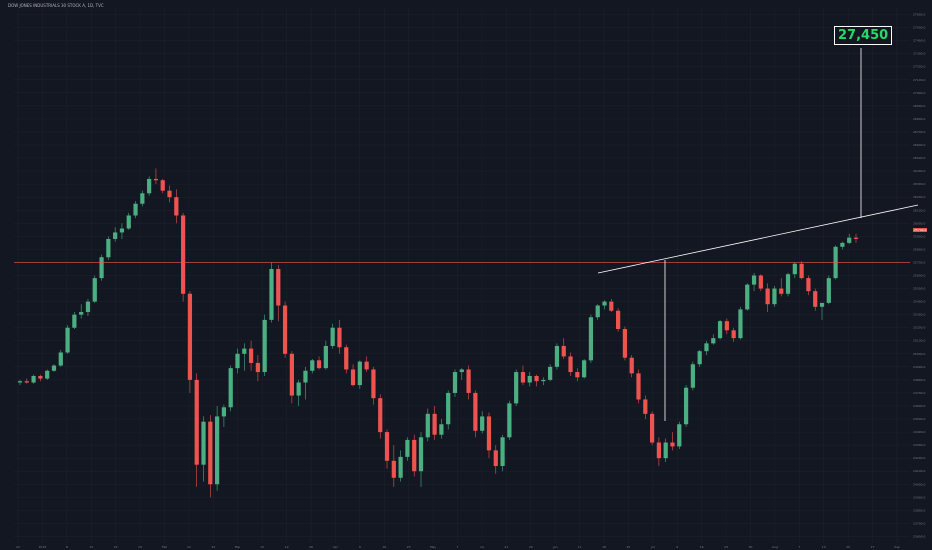  I want to click on y-tick-label: 24300.0, so click(919, 445).